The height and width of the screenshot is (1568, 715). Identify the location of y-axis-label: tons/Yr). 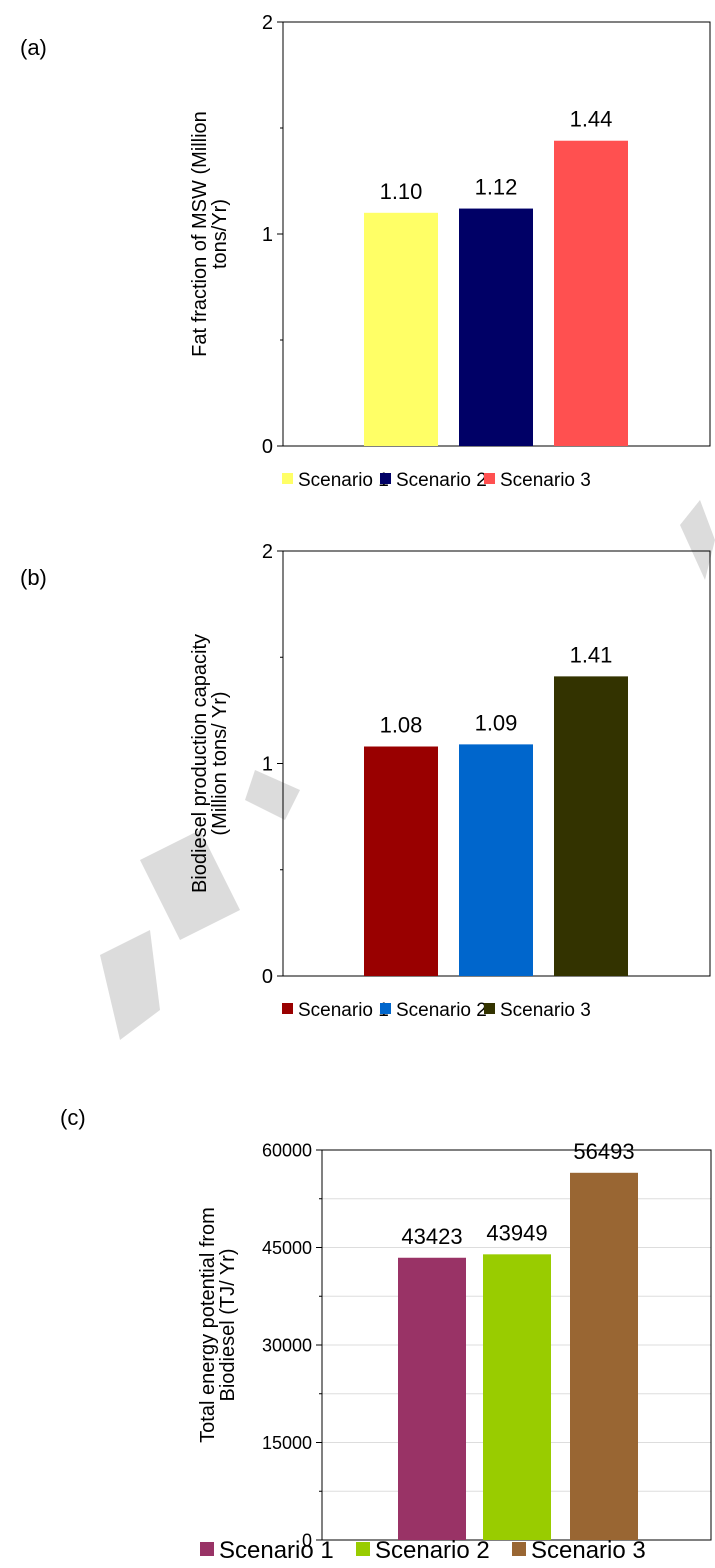
(220, 234).